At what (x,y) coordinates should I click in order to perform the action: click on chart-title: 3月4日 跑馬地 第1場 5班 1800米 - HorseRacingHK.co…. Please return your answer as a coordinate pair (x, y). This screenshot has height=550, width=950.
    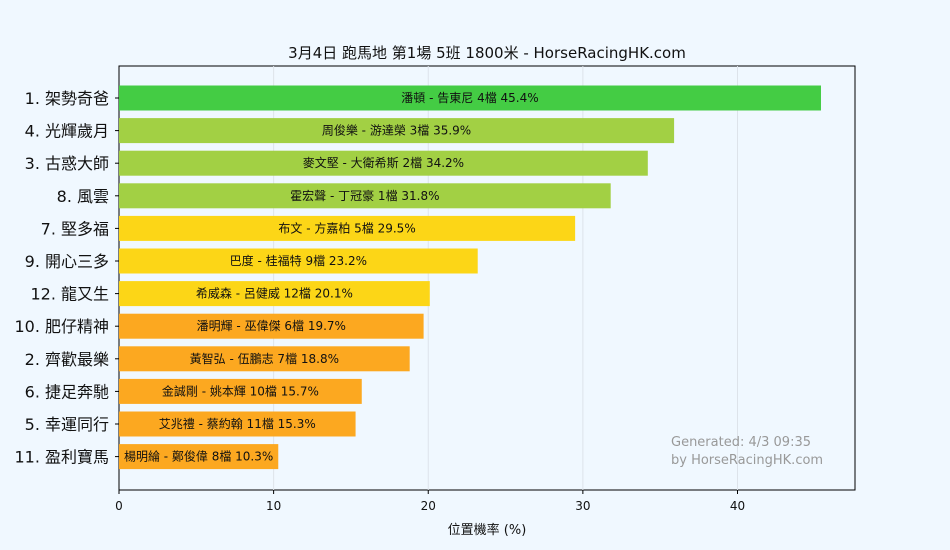
    Looking at the image, I should click on (487, 53).